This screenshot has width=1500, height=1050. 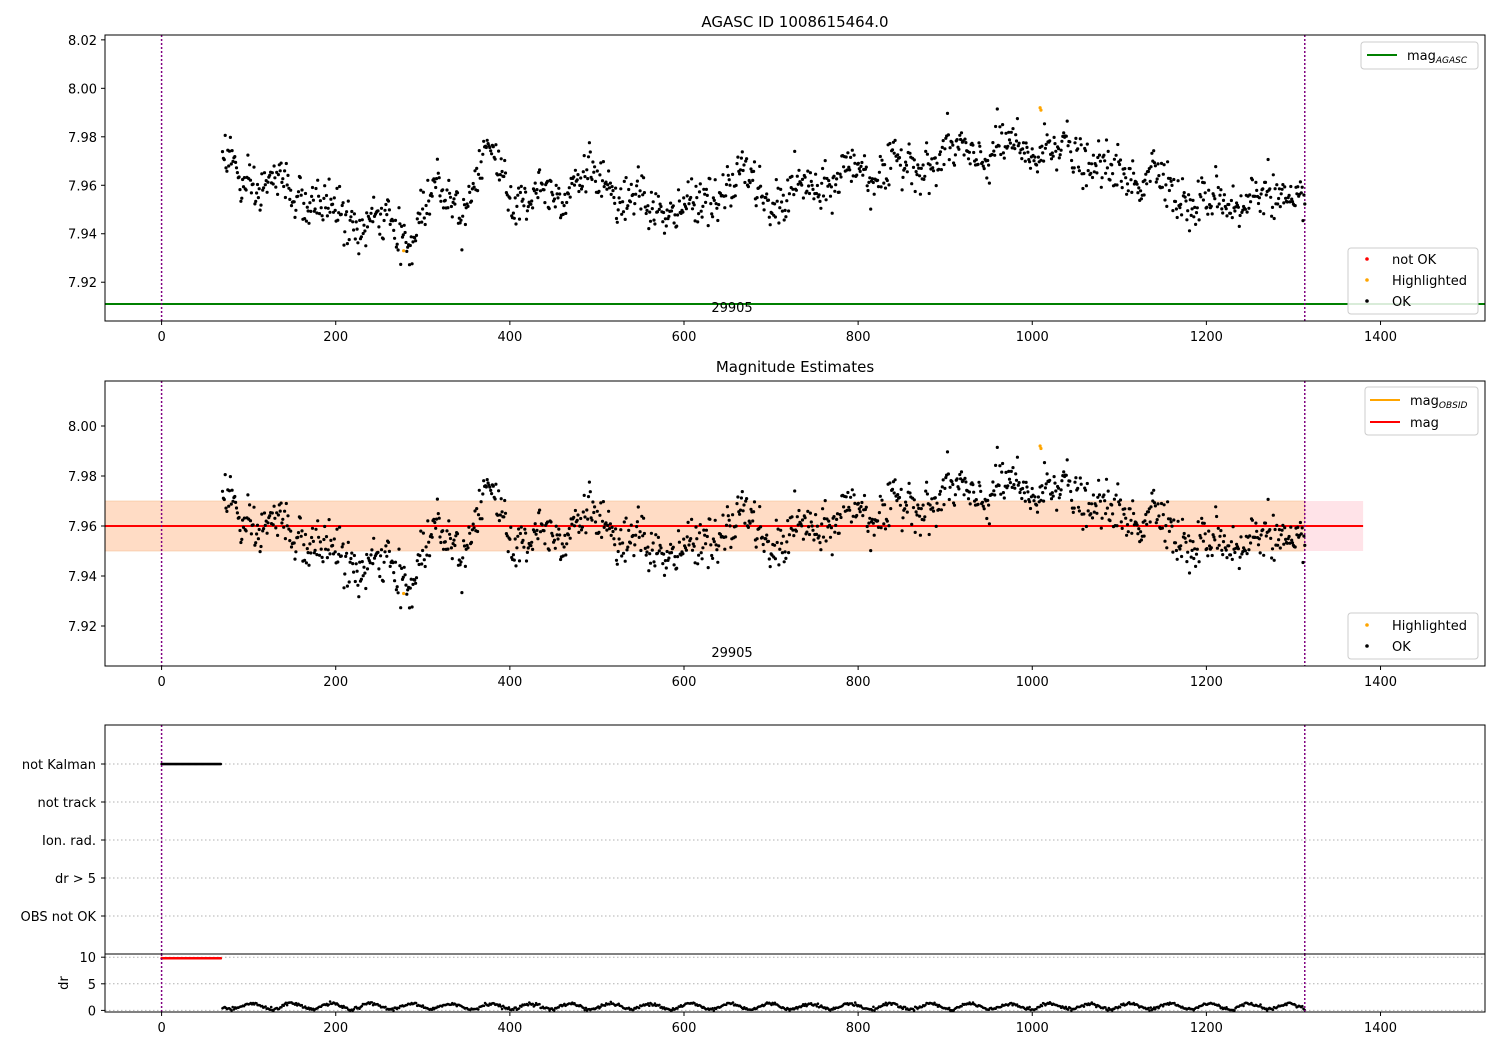 I want to click on panel2-obsid-label: 29905, so click(x=731, y=653).